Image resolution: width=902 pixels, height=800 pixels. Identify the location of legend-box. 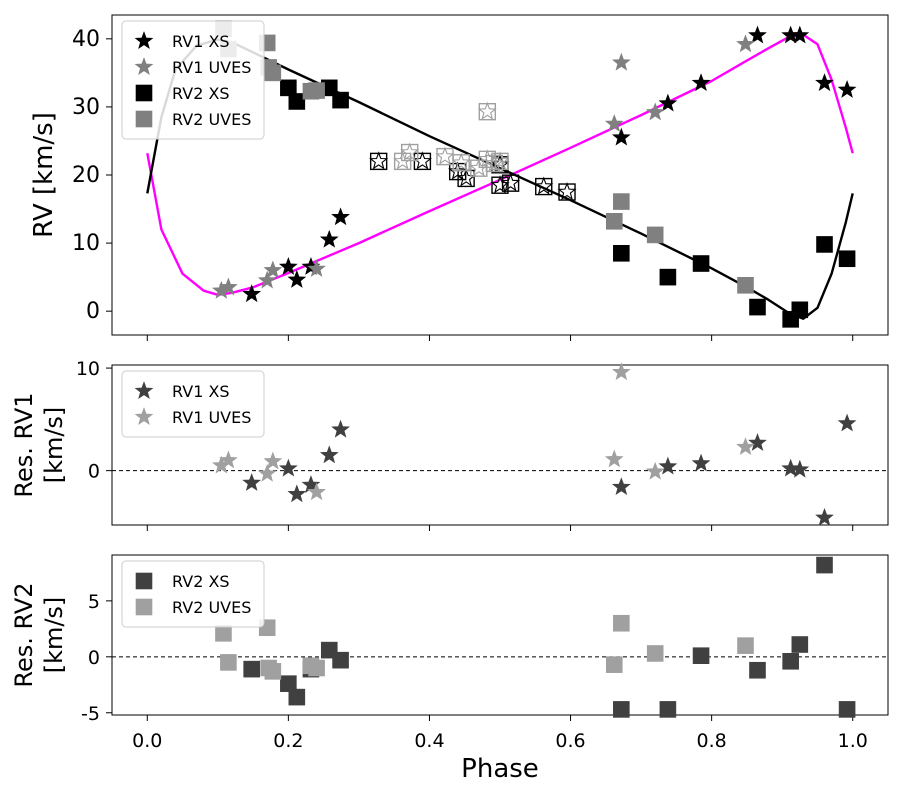
(193, 80).